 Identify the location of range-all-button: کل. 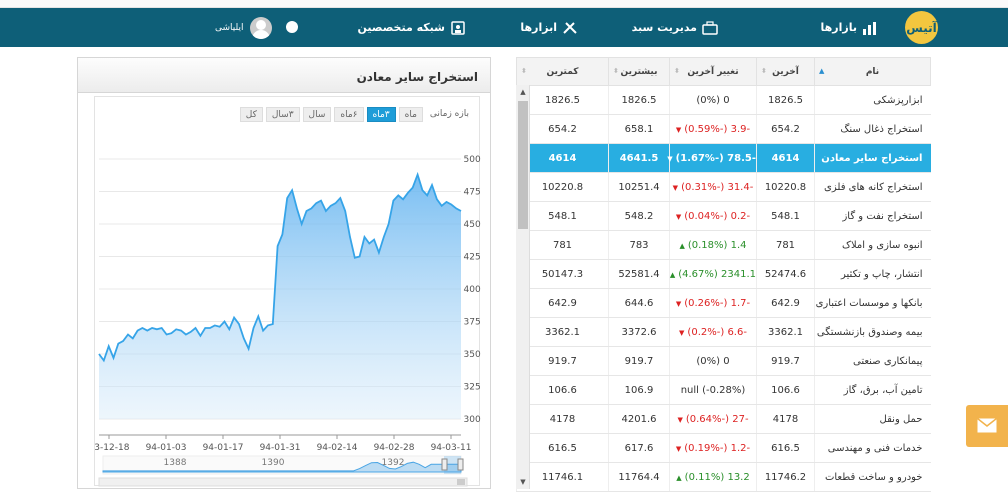
(251, 114).